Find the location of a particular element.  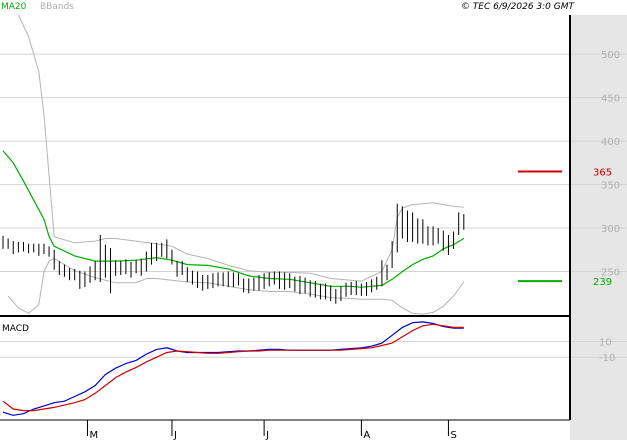

price-tick-label: 250 is located at coordinates (610, 273).